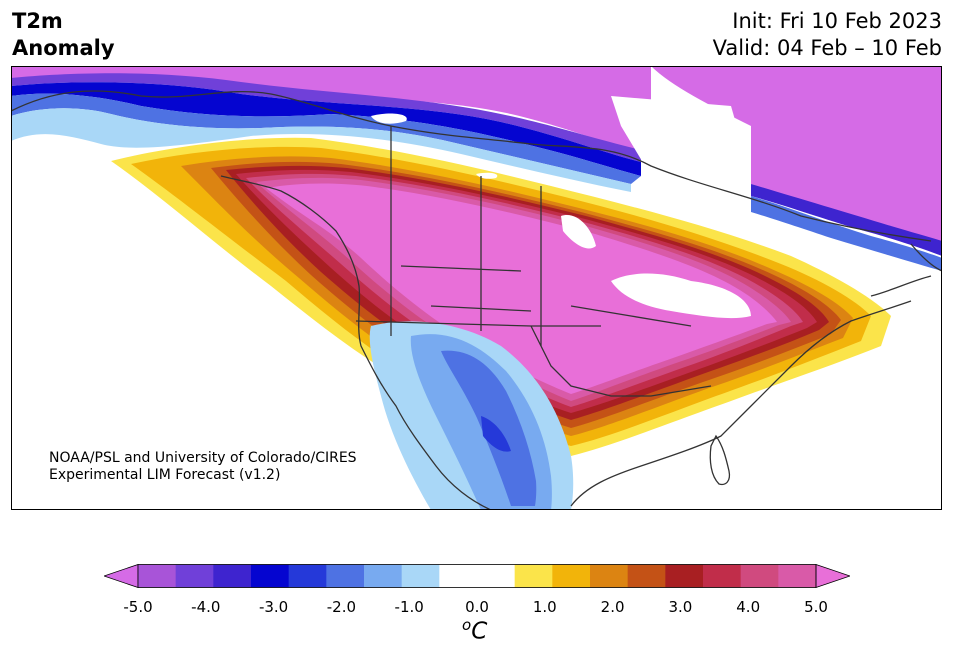 The height and width of the screenshot is (656, 953). I want to click on colorbar-tick-label: 5.0, so click(816, 607).